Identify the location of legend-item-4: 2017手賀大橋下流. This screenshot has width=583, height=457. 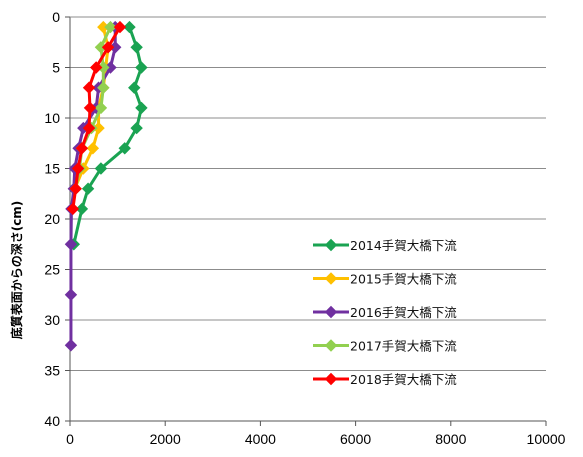
(385, 346).